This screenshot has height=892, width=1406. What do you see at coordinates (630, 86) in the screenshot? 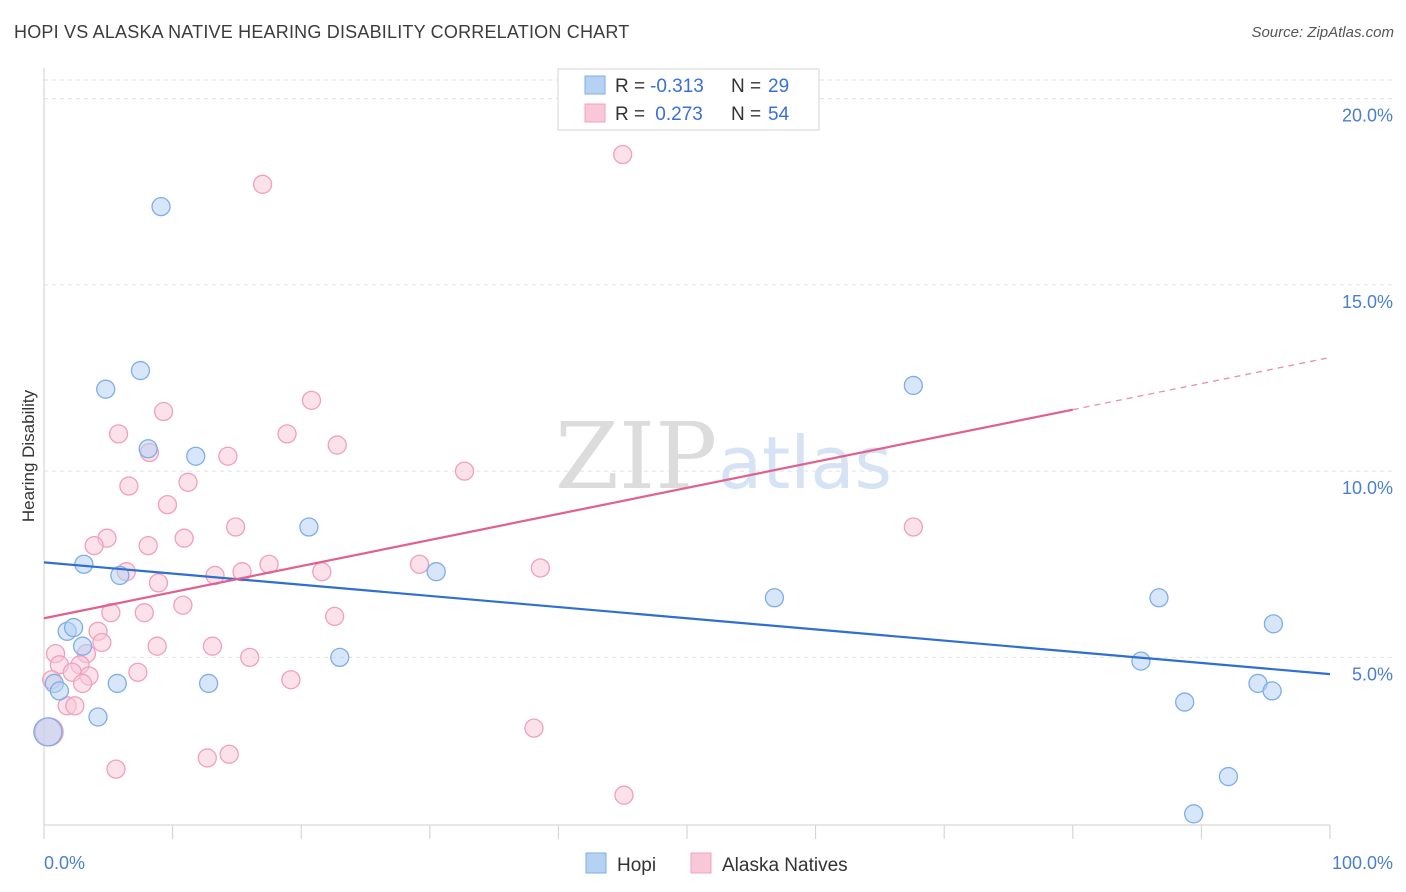
I see `legend-r-label-hopi: R =` at bounding box center [630, 86].